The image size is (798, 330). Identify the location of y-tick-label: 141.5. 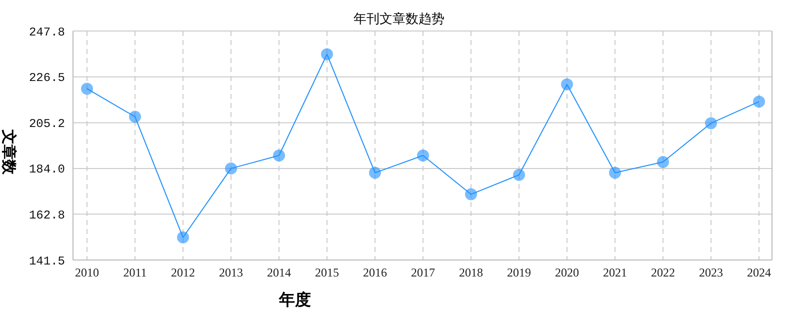
(46, 261).